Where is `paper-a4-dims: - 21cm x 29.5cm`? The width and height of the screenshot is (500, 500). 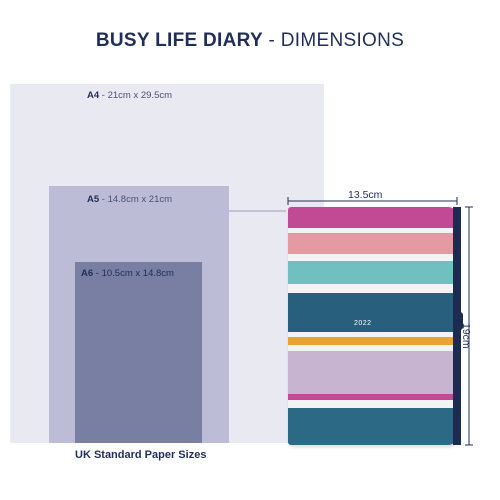
paper-a4-dims: - 21cm x 29.5cm is located at coordinates (136, 95).